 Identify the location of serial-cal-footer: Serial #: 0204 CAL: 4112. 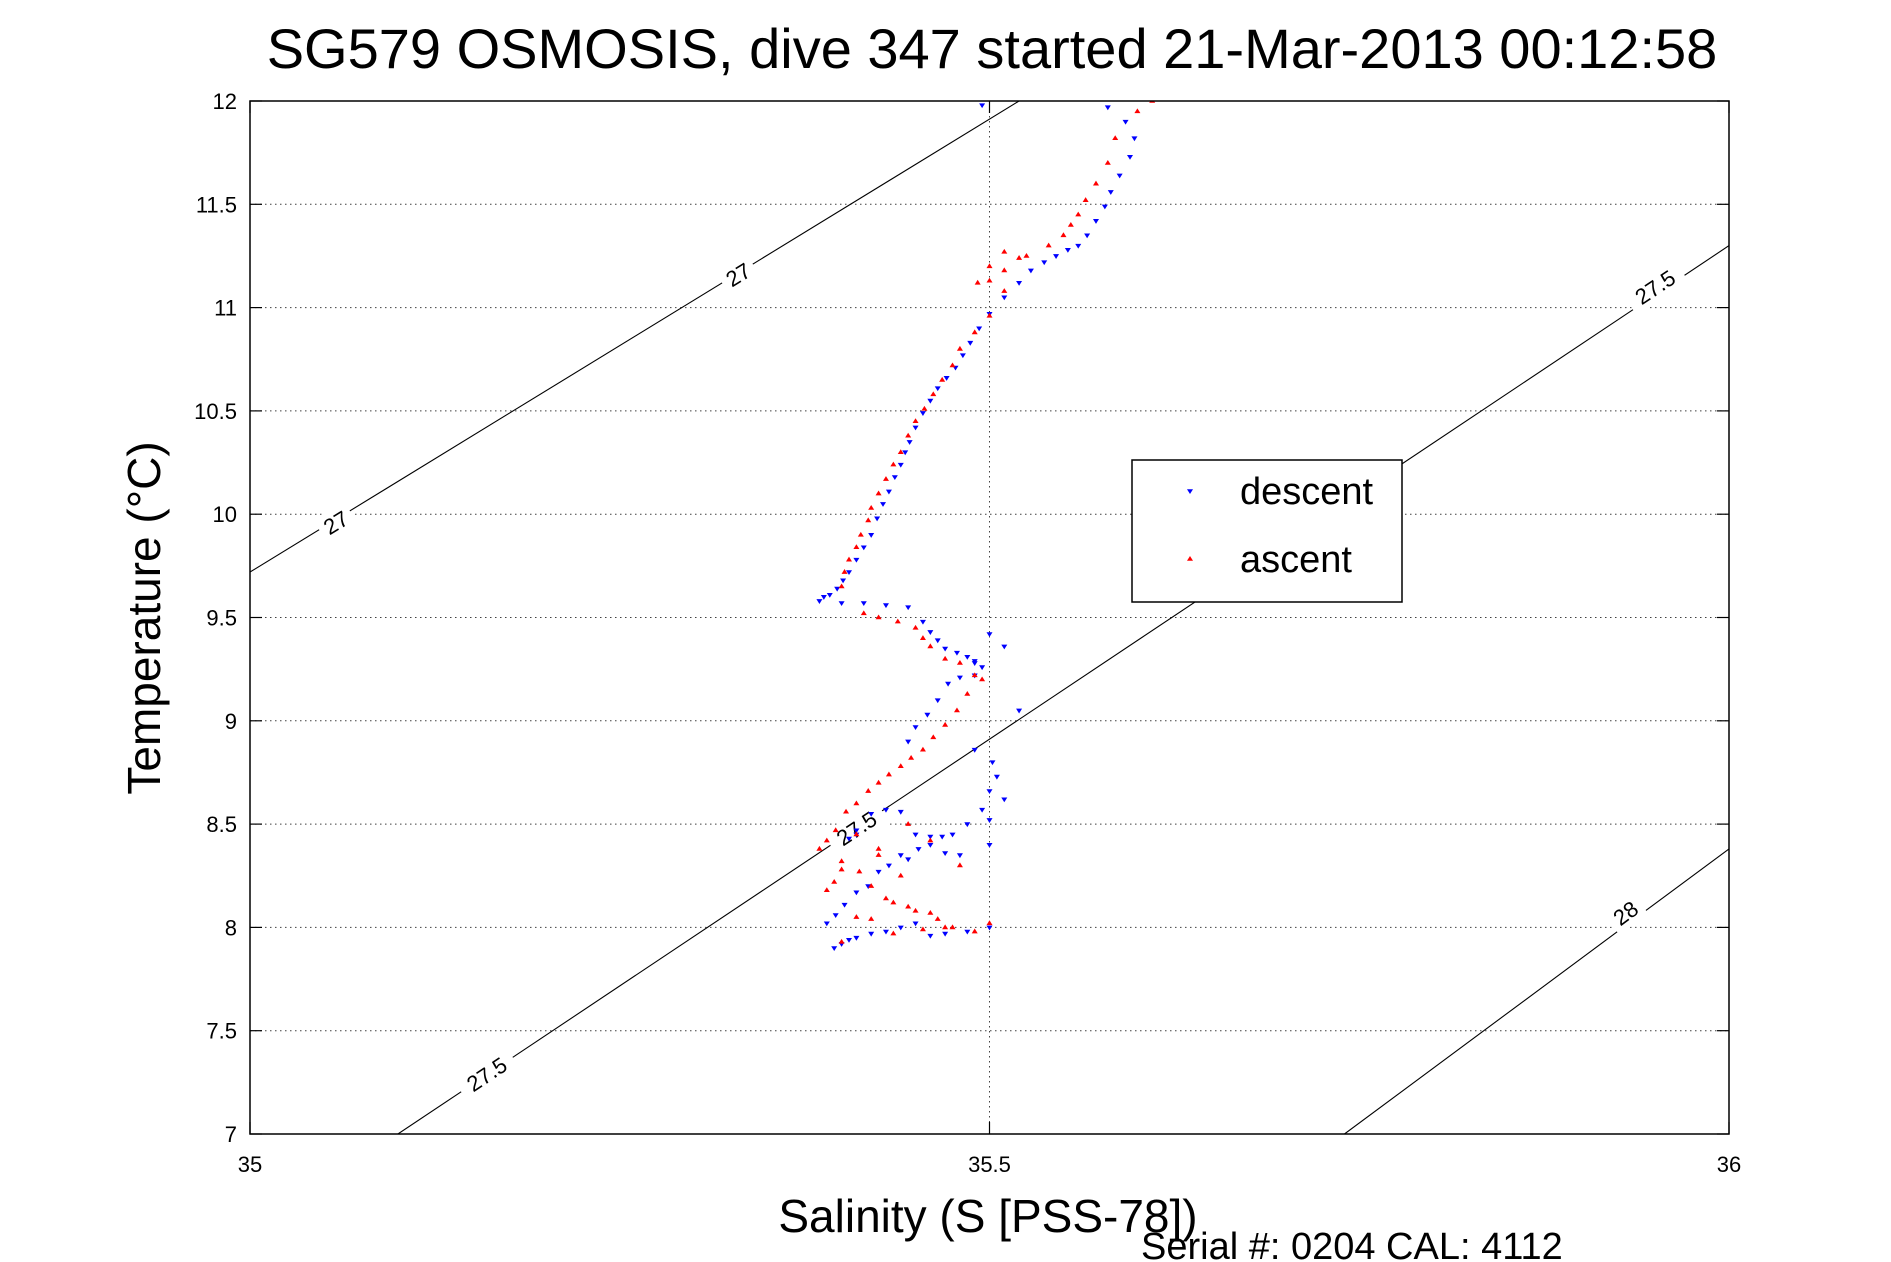
(1352, 1244).